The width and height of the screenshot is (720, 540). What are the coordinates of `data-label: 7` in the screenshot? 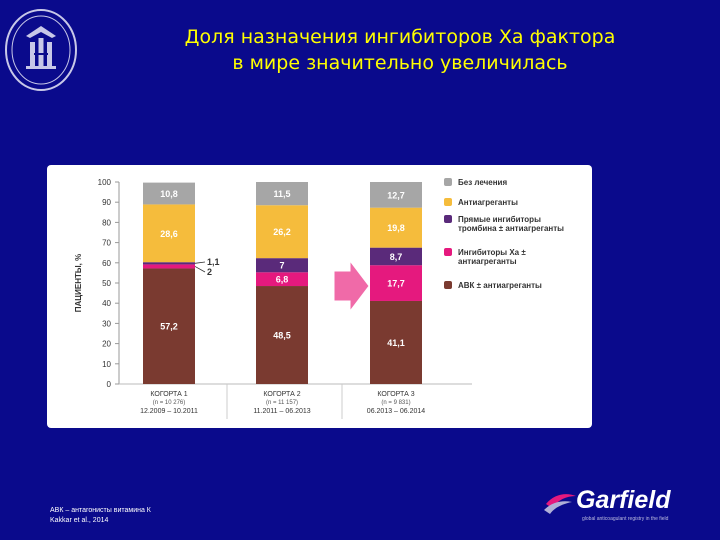 It's located at (281, 266).